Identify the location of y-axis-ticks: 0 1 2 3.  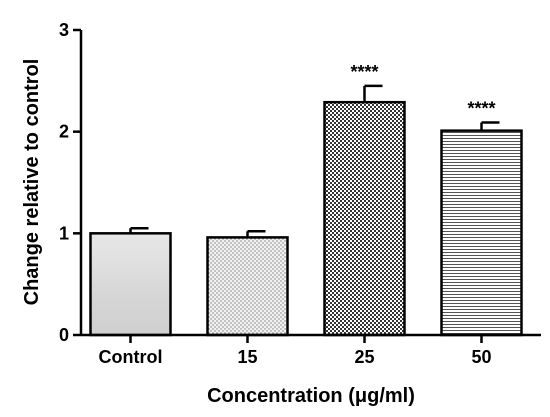
(70, 182).